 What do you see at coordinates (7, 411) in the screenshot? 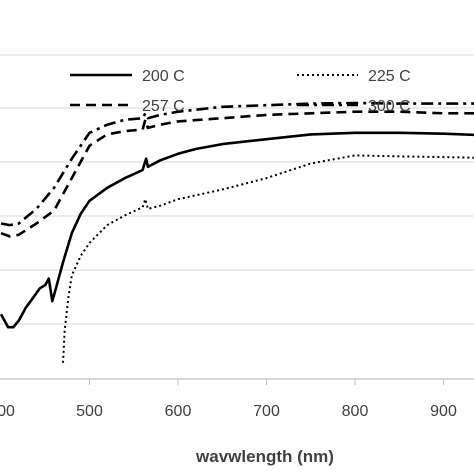
I see `x-tick-label: 00` at bounding box center [7, 411].